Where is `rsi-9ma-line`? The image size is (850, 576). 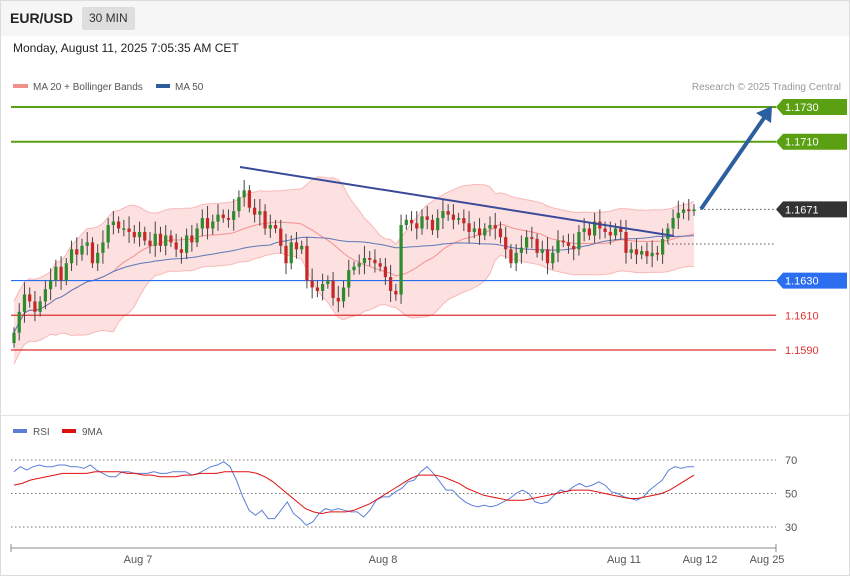 rsi-9ma-line is located at coordinates (354, 493).